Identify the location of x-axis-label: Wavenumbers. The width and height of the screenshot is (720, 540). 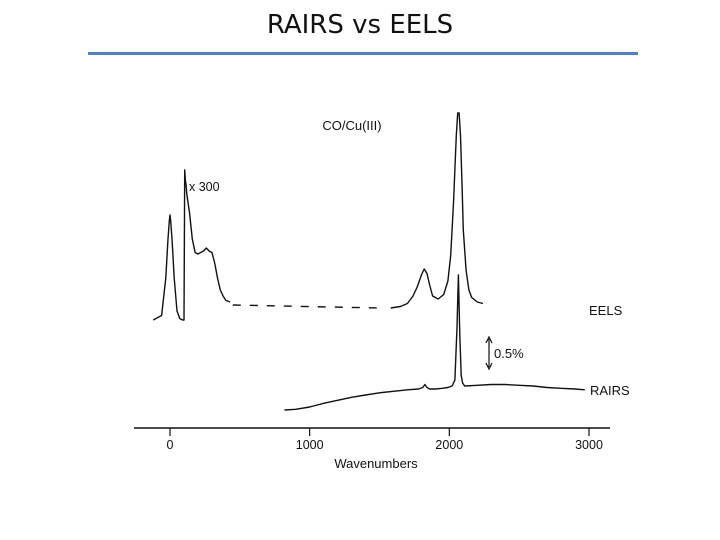
(376, 463).